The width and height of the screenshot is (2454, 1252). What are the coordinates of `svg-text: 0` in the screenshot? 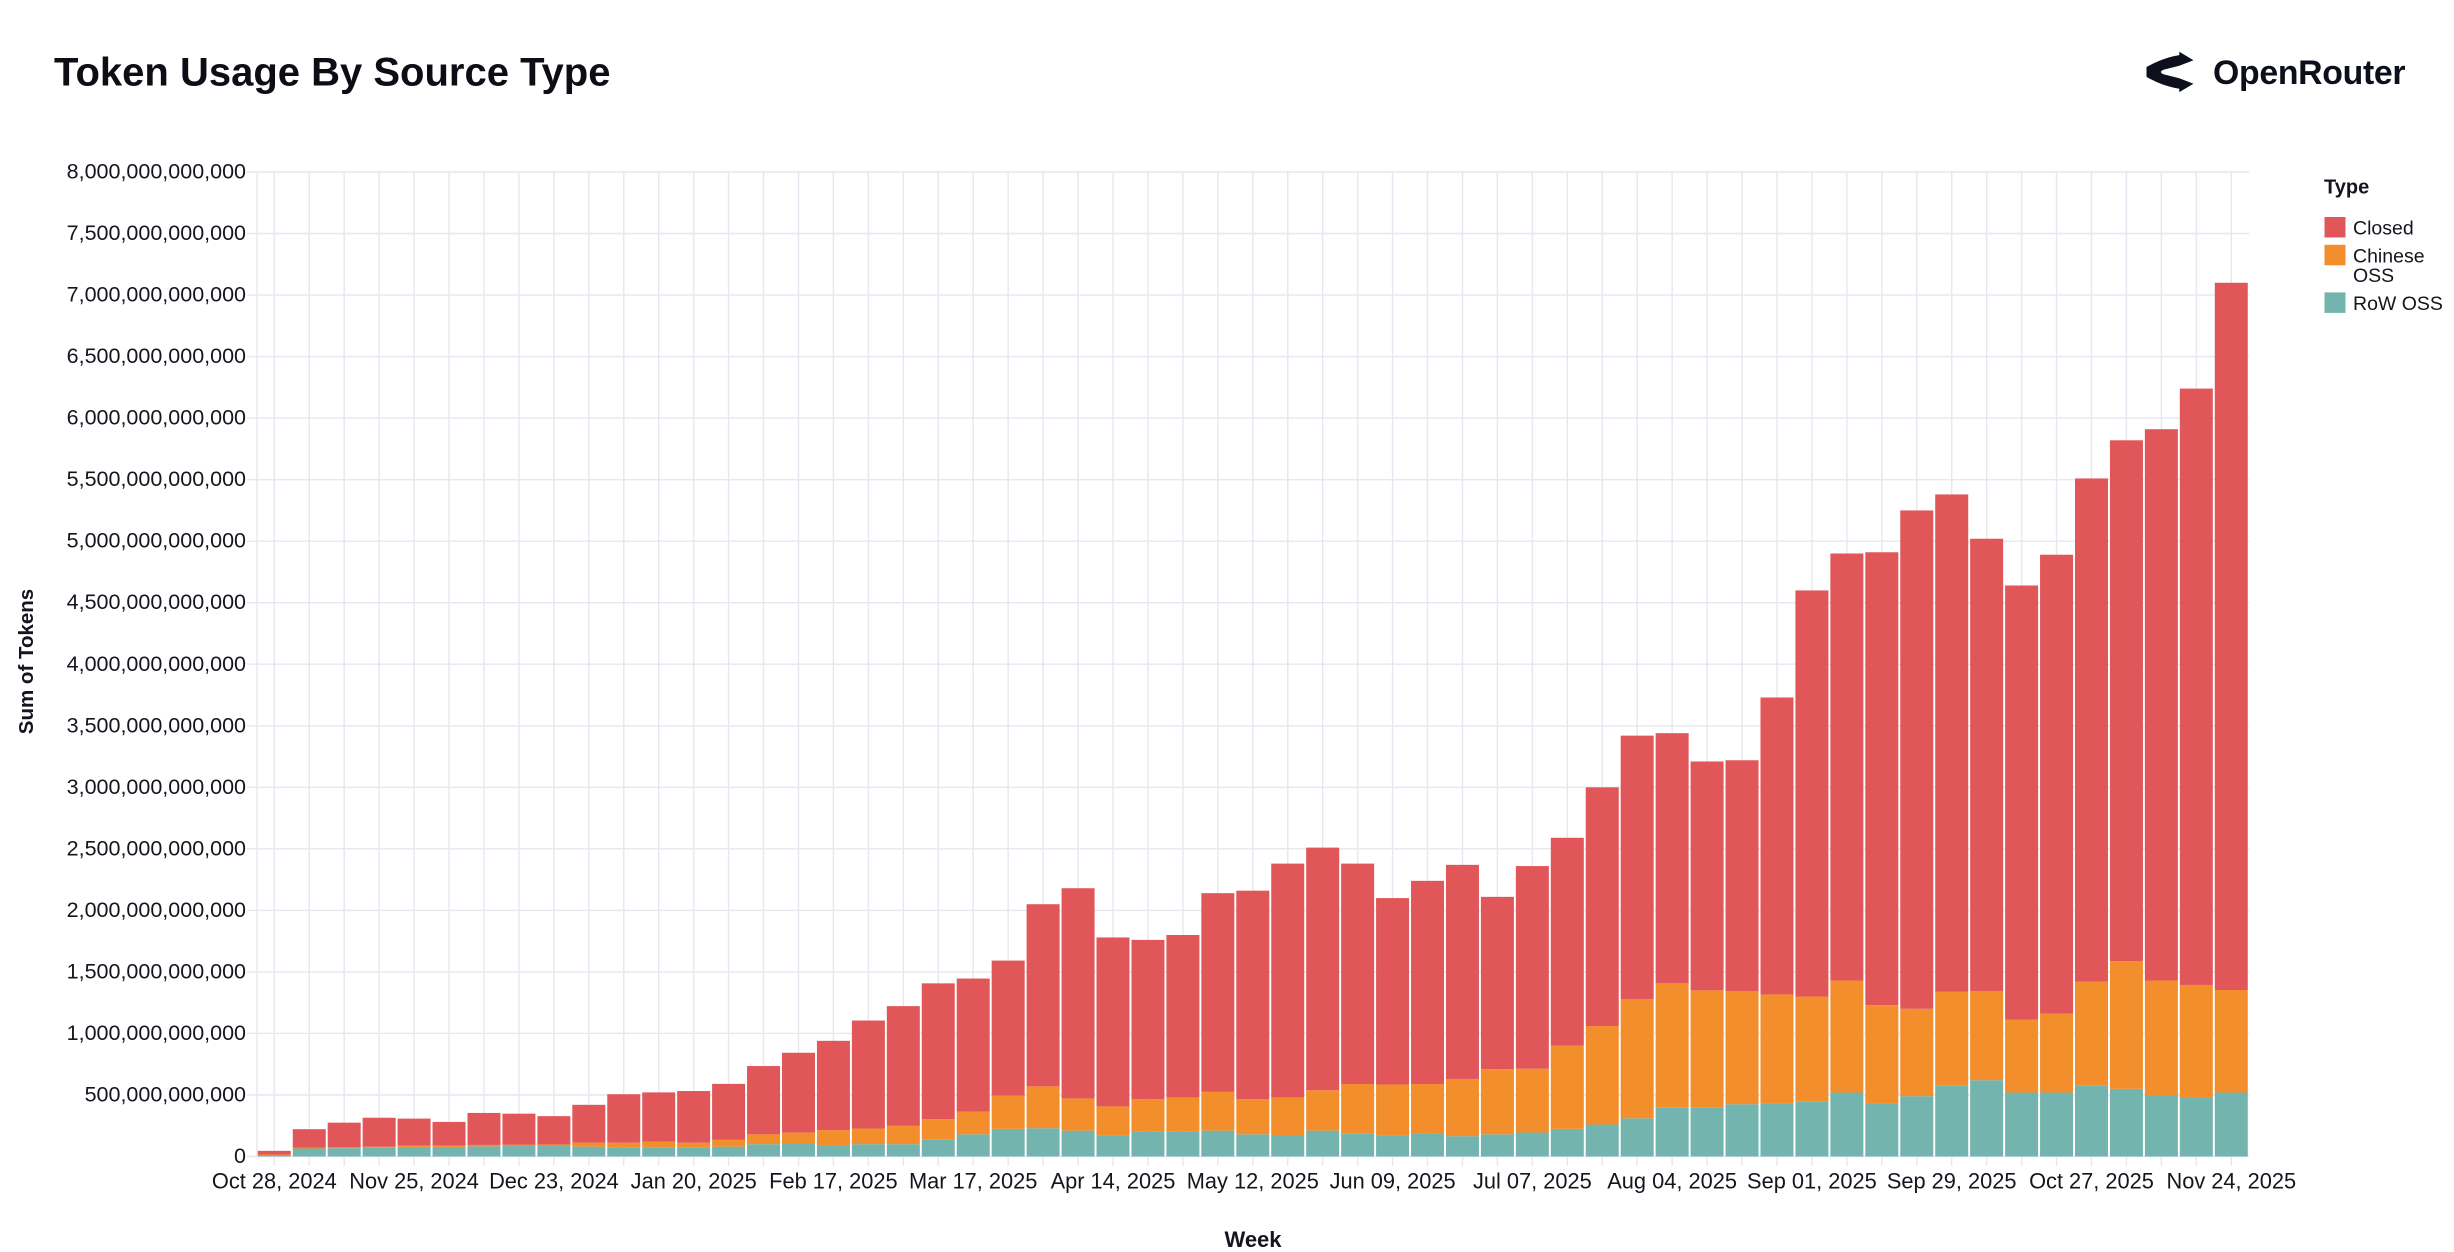 It's located at (240, 1156).